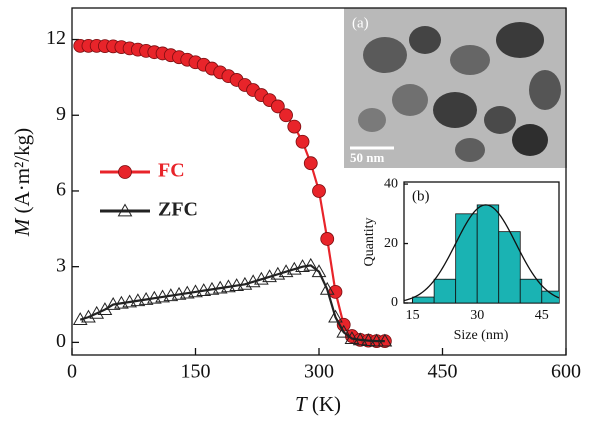 This screenshot has height=424, width=591. What do you see at coordinates (196, 372) in the screenshot?
I see `x-tick-label: 150` at bounding box center [196, 372].